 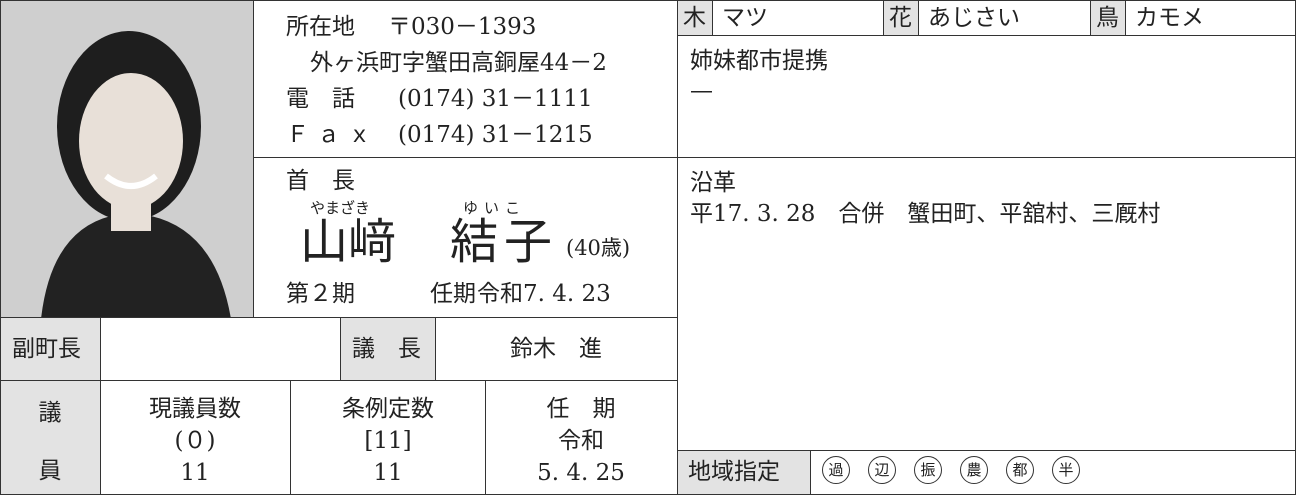 I want to click on quota-label: 条例定数, so click(x=388, y=409).